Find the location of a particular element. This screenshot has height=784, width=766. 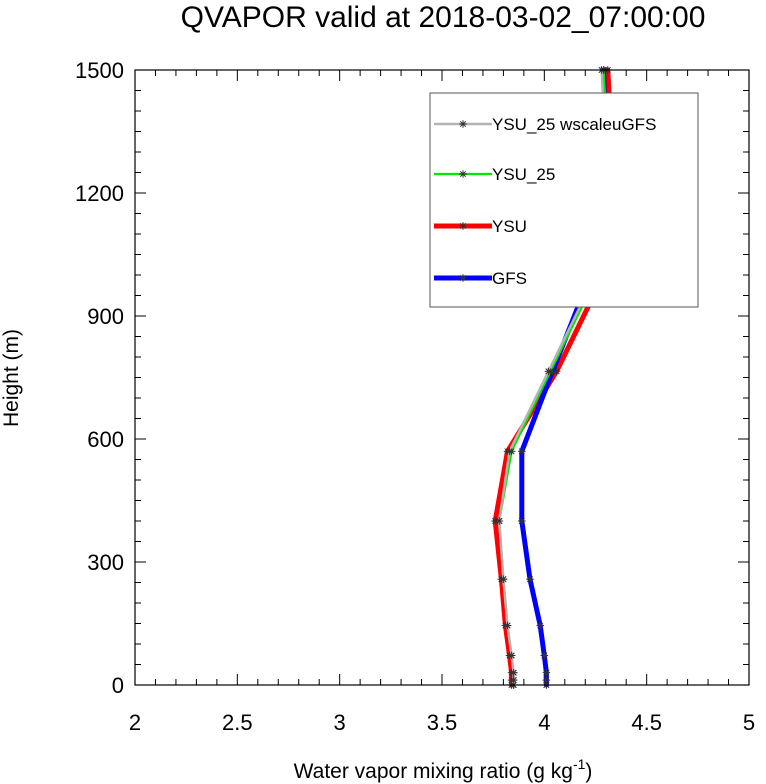

x-tick-label: 2.5 is located at coordinates (237, 722).